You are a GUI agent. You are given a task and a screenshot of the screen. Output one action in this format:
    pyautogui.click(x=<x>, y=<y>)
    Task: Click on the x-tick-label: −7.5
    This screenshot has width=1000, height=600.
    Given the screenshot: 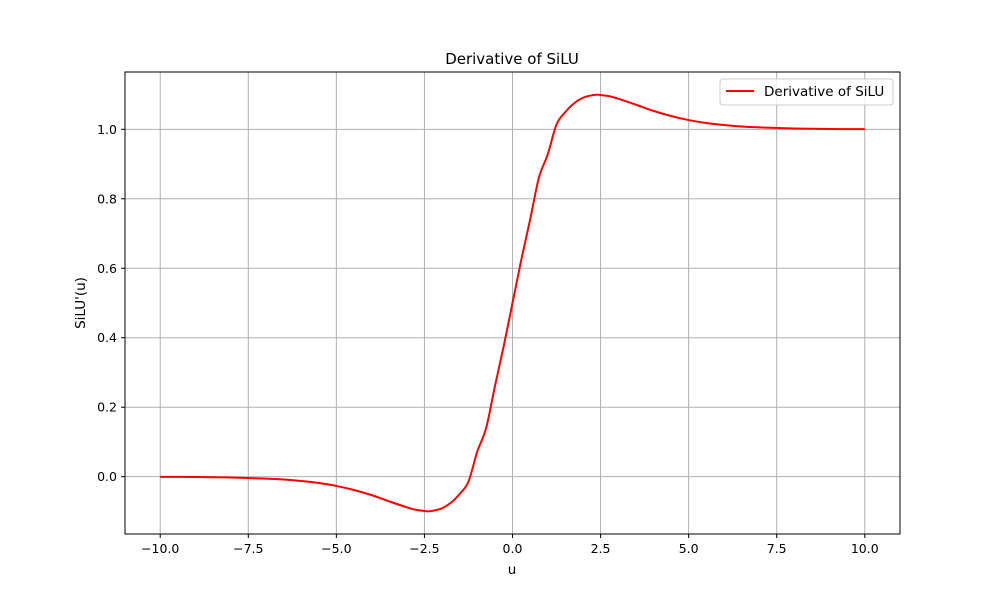 What is the action you would take?
    pyautogui.click(x=248, y=548)
    